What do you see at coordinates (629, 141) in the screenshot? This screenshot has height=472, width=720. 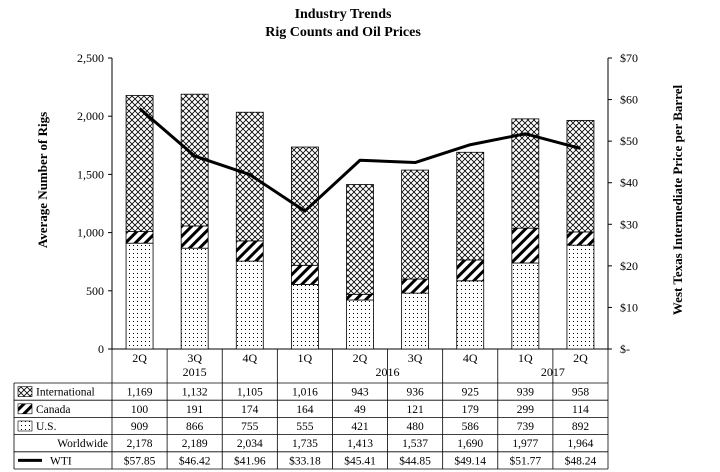 I see `y2-tick-label: $50` at bounding box center [629, 141].